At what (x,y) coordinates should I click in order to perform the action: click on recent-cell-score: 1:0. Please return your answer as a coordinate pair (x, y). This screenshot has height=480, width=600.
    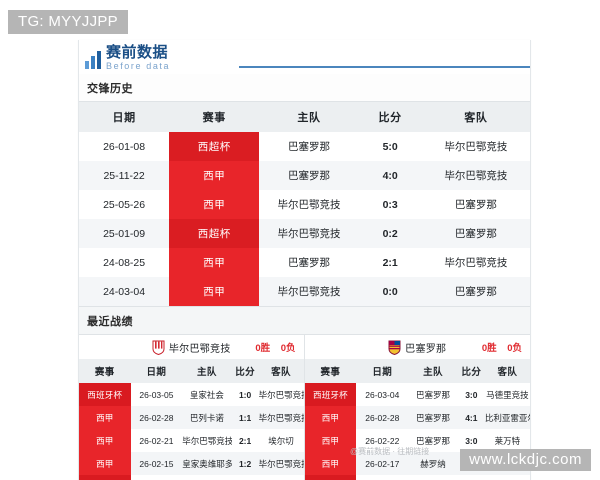
    Looking at the image, I should click on (245, 394).